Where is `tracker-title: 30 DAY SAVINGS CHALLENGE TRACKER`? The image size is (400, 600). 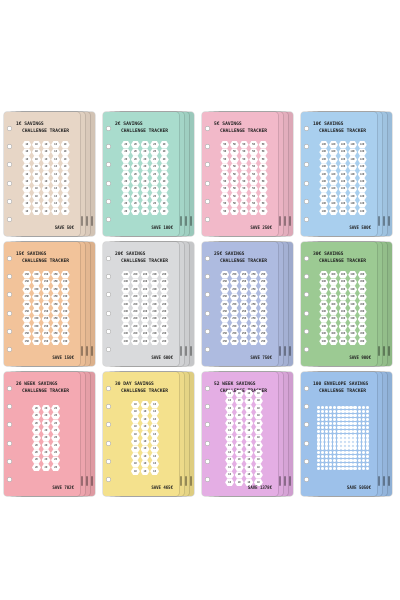
tracker-title: 30 DAY SAVINGS CHALLENGE TRACKER is located at coordinates (146, 388).